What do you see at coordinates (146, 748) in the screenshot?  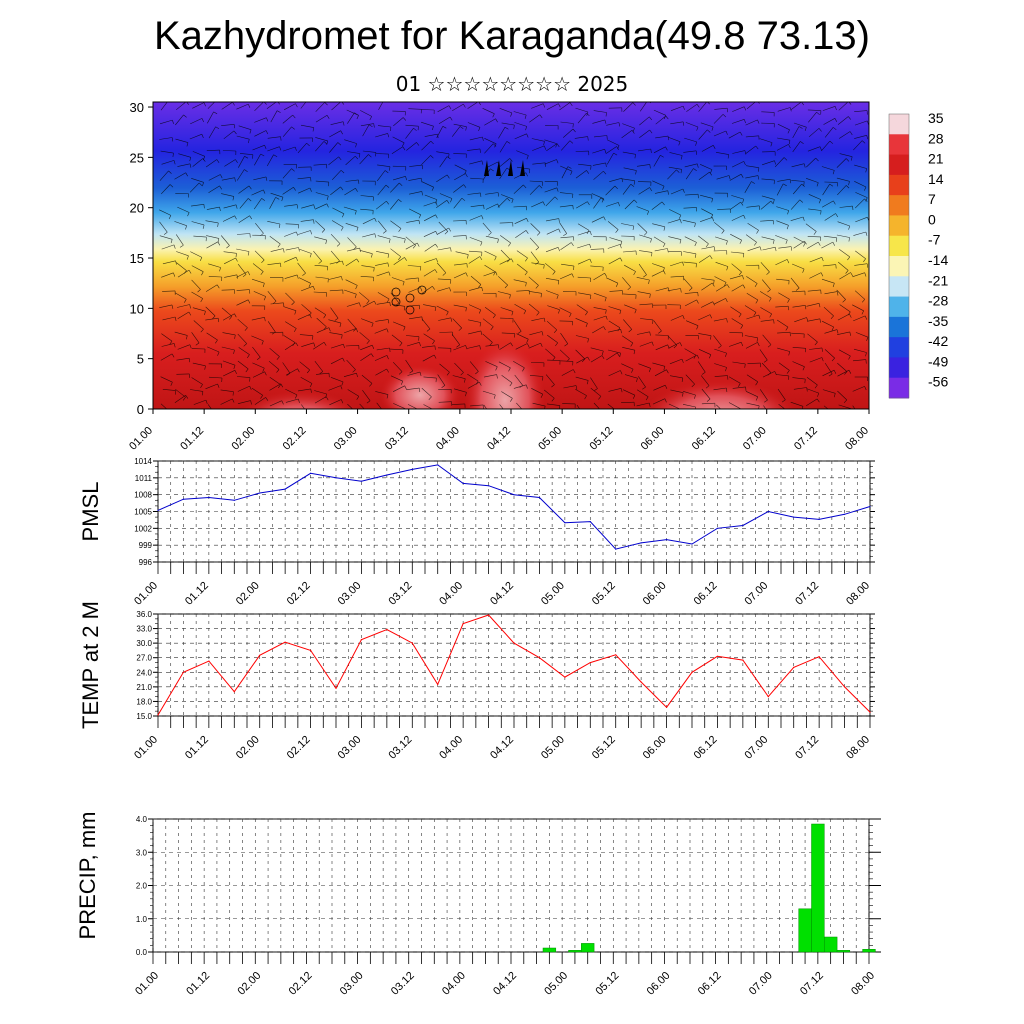 I see `x-tick-label: 01.00` at bounding box center [146, 748].